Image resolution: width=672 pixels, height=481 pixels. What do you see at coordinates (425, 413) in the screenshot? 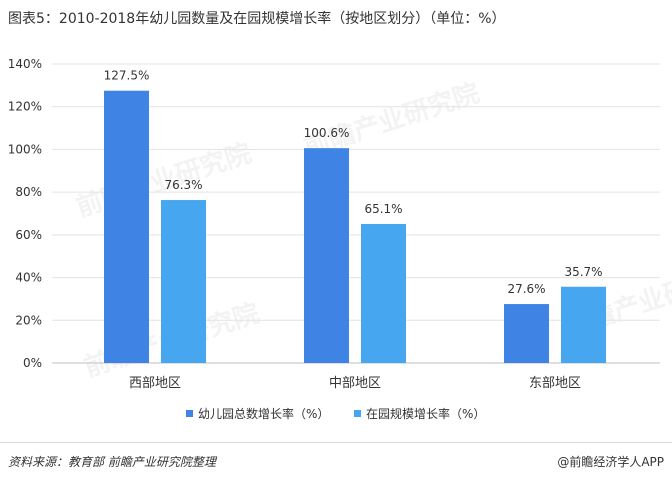
I see `legend-label: 在园规模增长率（%）` at bounding box center [425, 413].